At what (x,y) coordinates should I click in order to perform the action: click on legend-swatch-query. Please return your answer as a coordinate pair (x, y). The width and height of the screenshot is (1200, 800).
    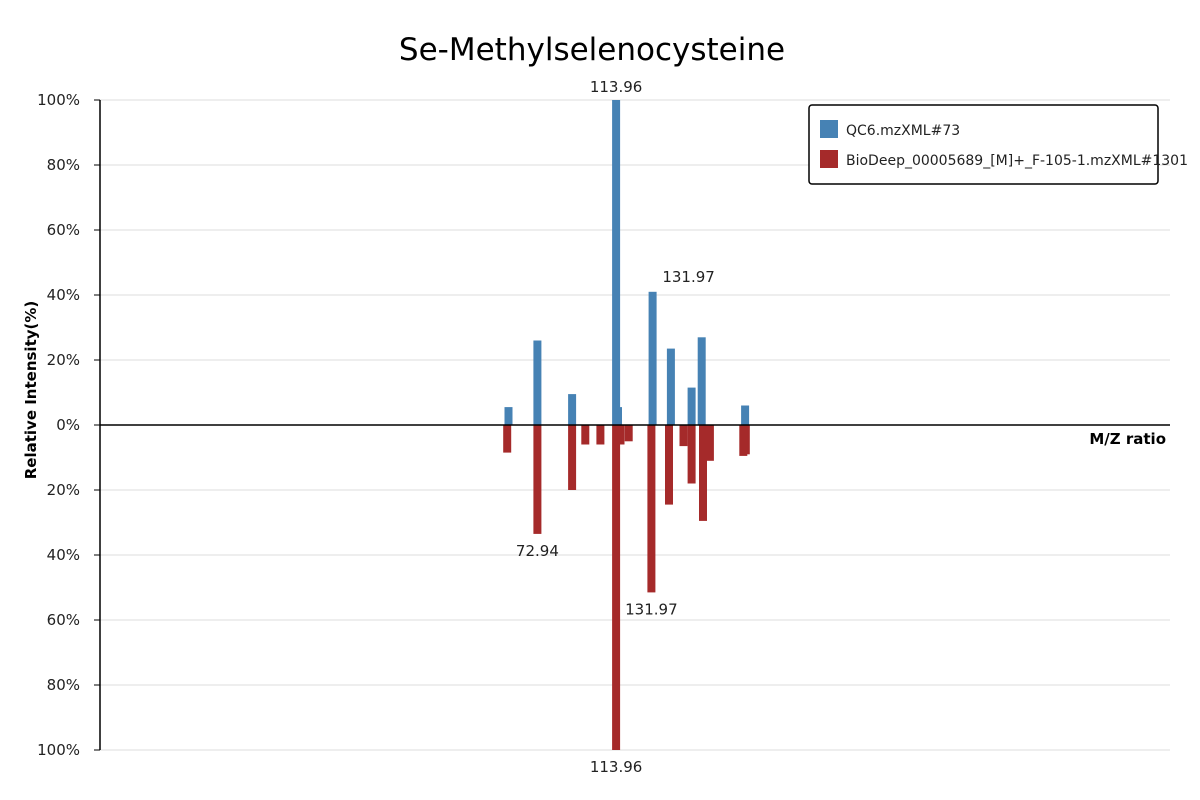
    Looking at the image, I should click on (829, 129).